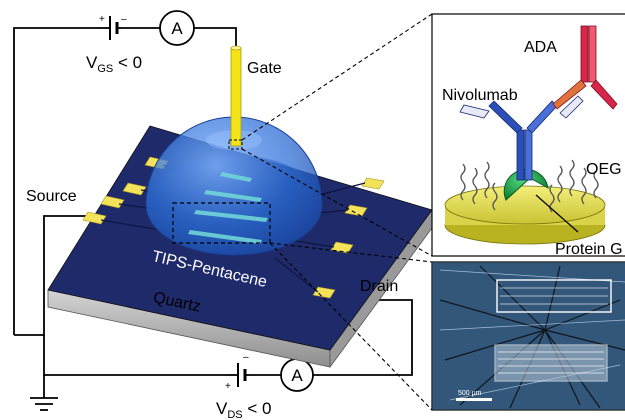 The height and width of the screenshot is (420, 625). Describe the element at coordinates (557, 213) in the screenshot. I see `protein-g-pointer` at that location.